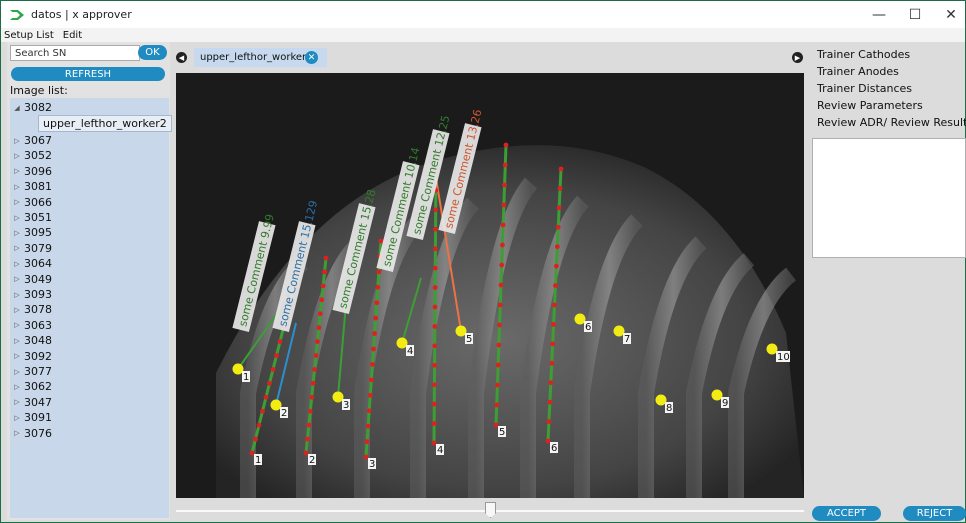 The height and width of the screenshot is (523, 966). I want to click on tree-item: ▷ 3048, so click(31, 340).